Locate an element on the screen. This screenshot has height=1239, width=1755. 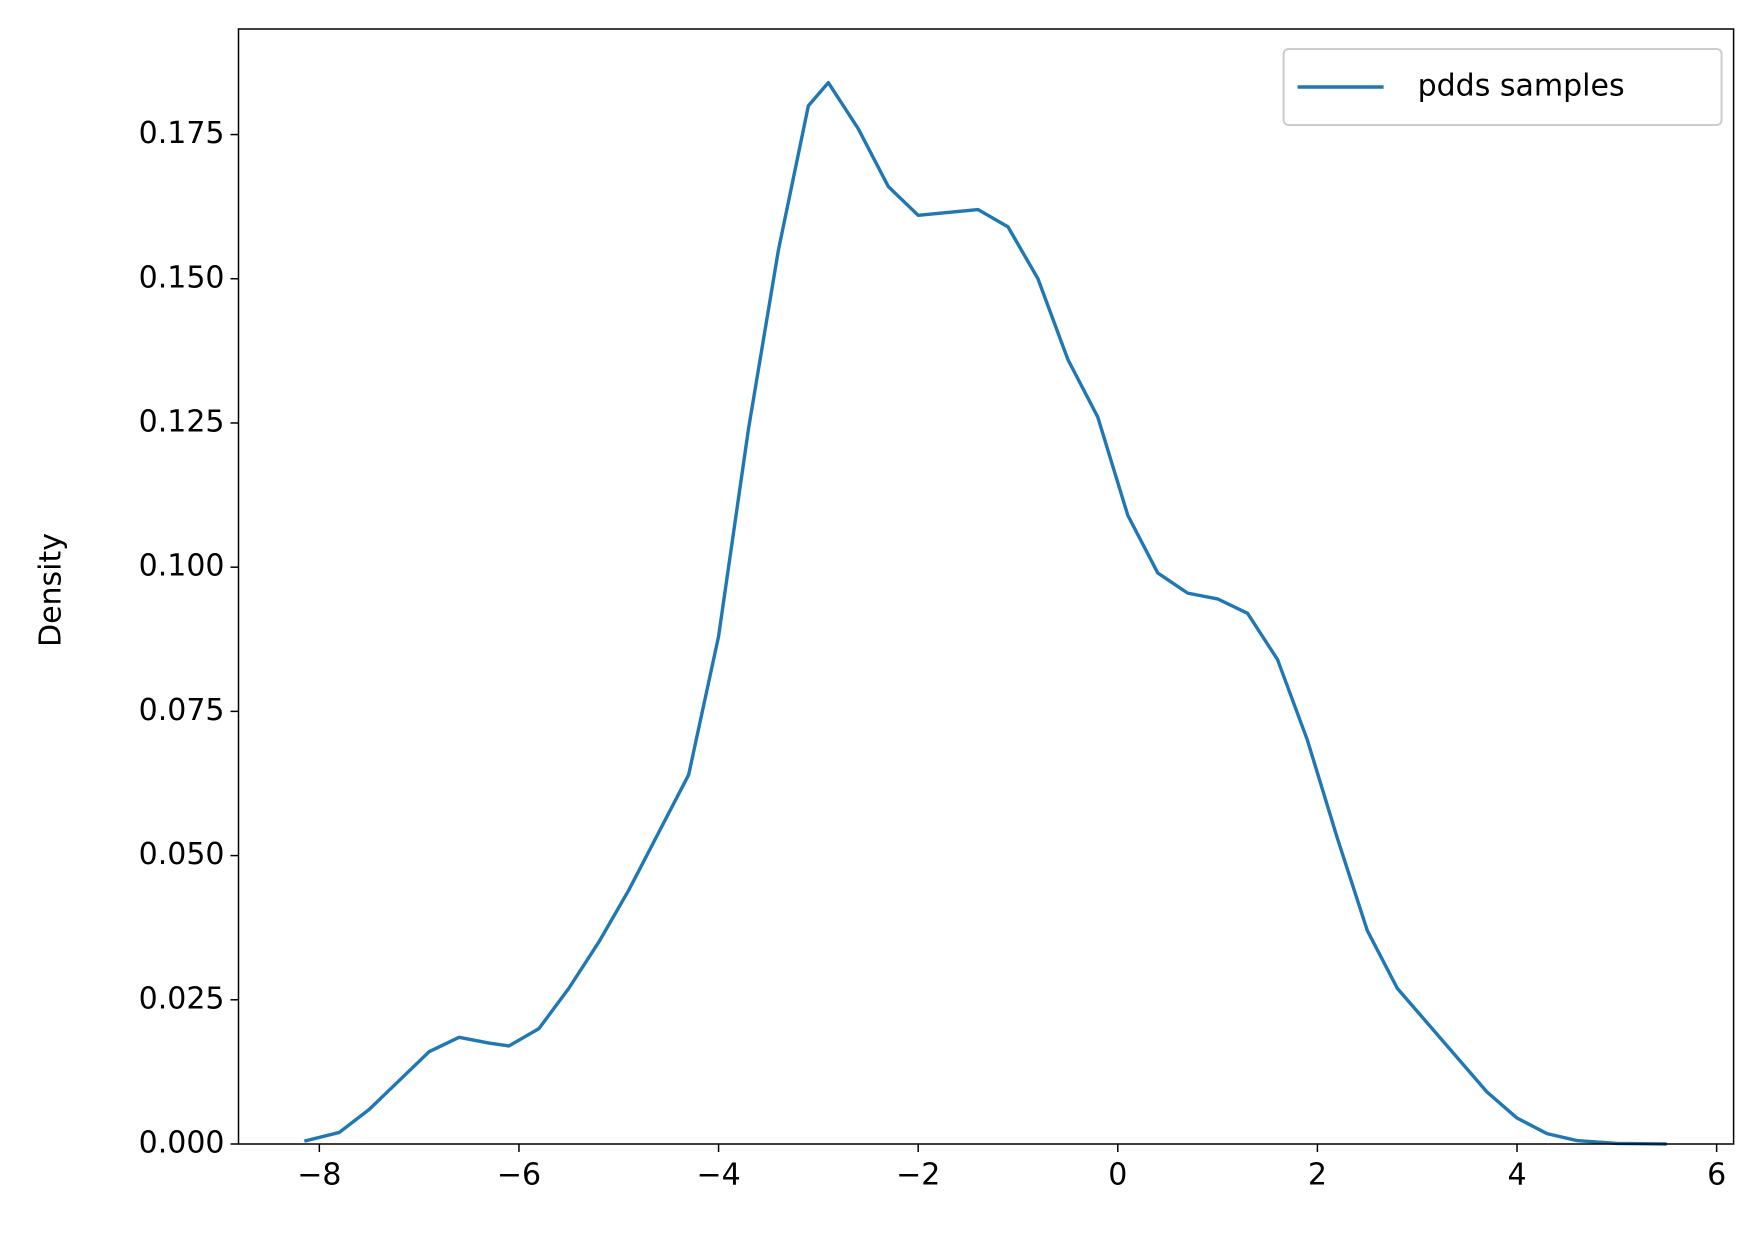
y-tick-label: 0.025 is located at coordinates (182, 998).